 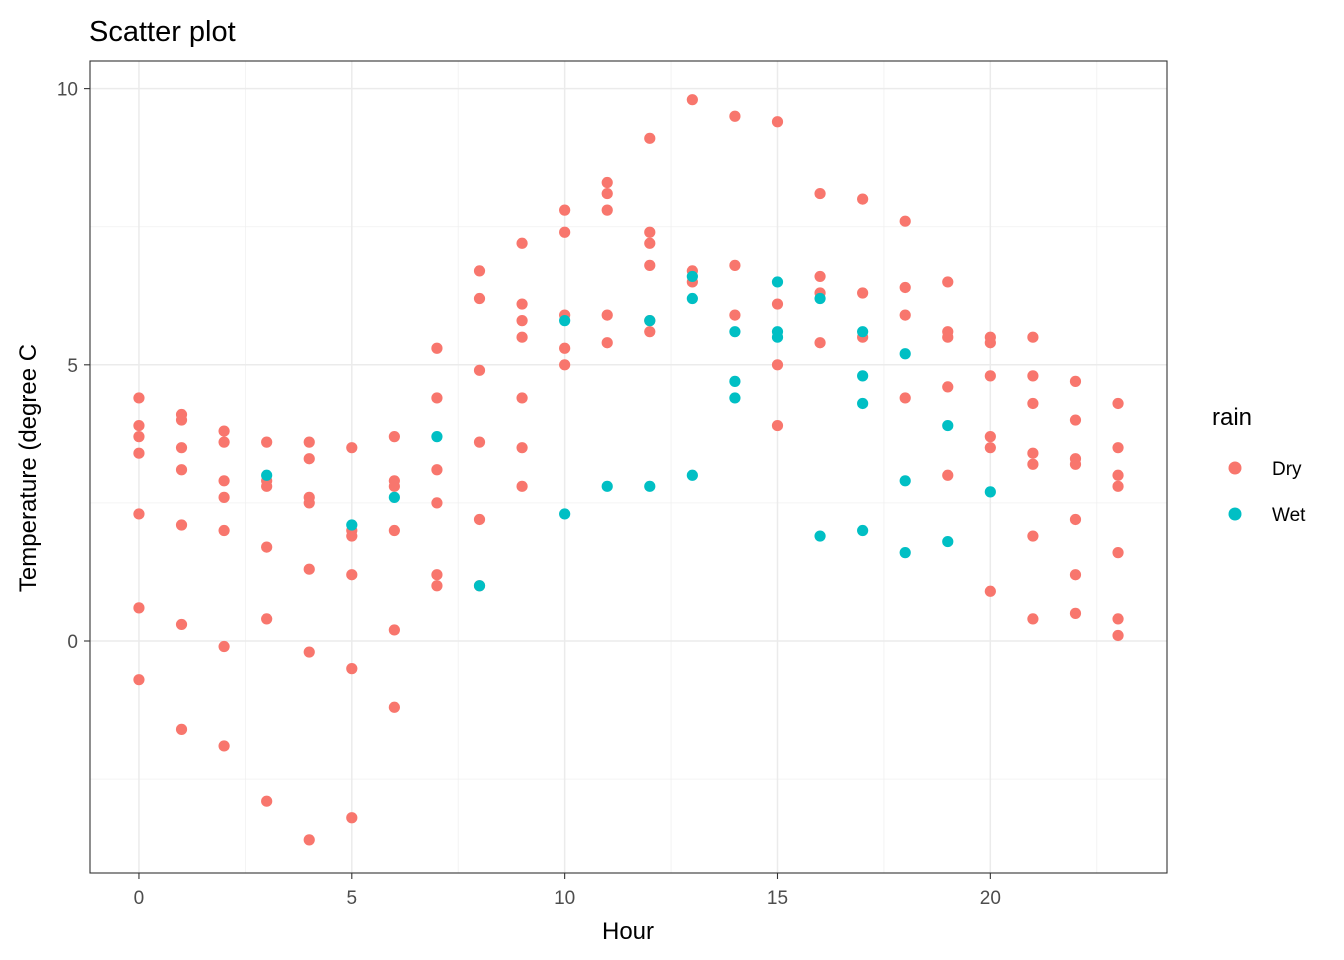 What do you see at coordinates (628, 931) in the screenshot?
I see `x-axis-title: Hour` at bounding box center [628, 931].